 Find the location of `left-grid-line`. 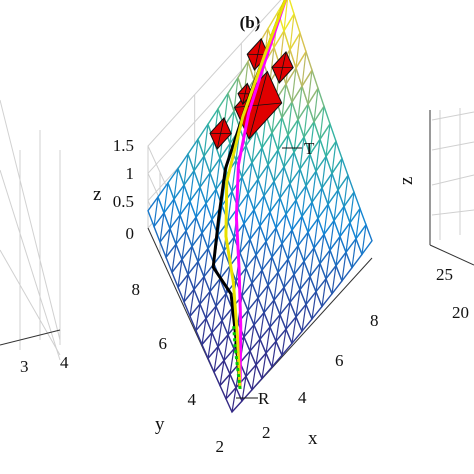

left-grid-line is located at coordinates (30, 220).